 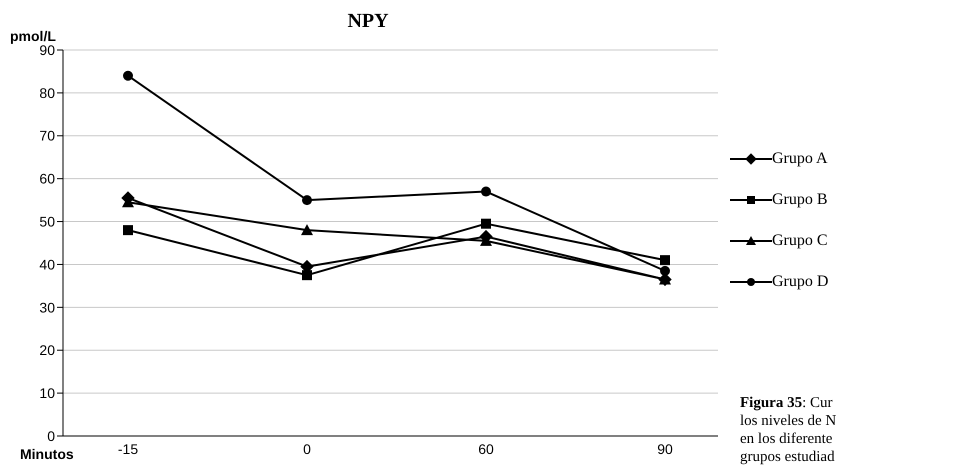 I want to click on y-tick-label: 20, so click(x=47, y=350).